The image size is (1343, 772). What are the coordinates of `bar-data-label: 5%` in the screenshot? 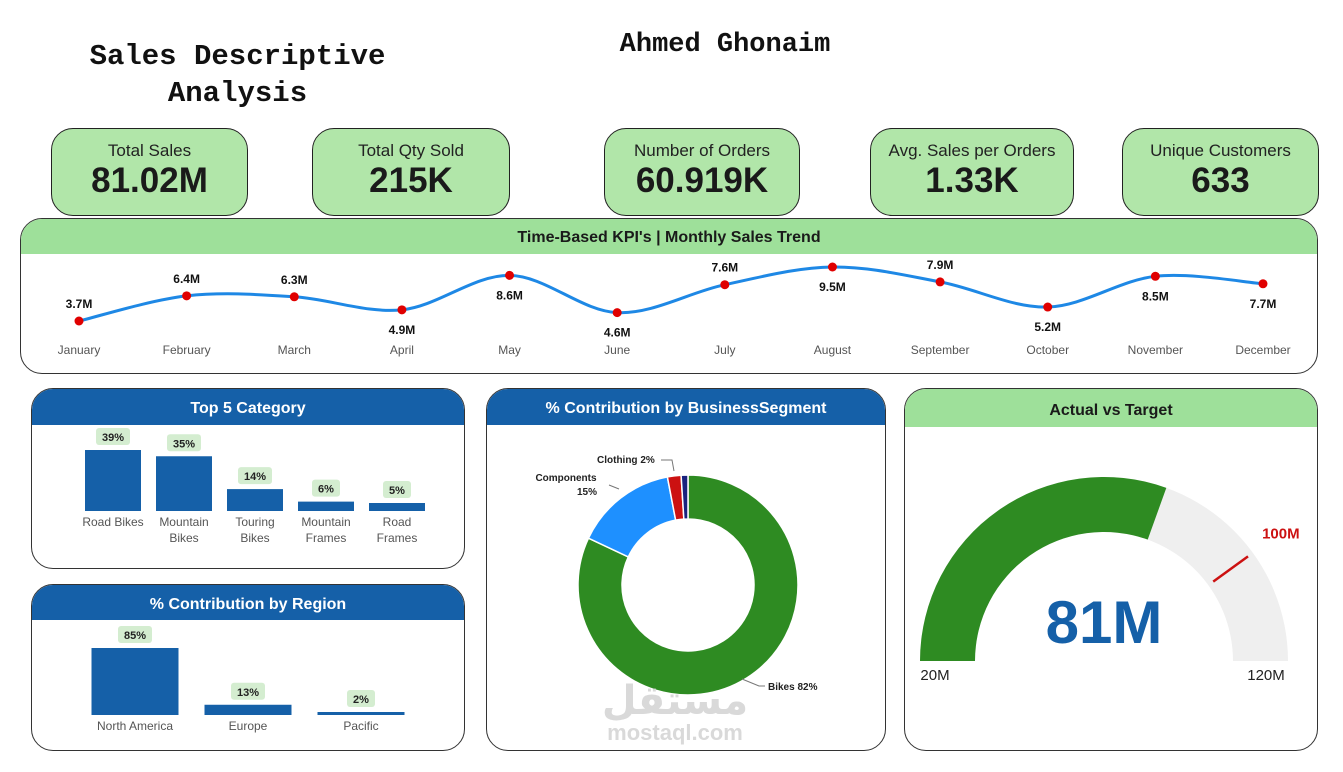 It's located at (397, 491).